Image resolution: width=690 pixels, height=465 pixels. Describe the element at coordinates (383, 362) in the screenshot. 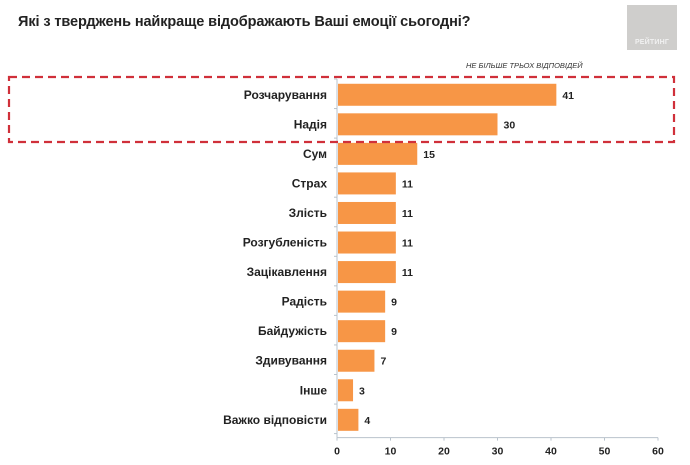

I see `value-label: 7` at that location.